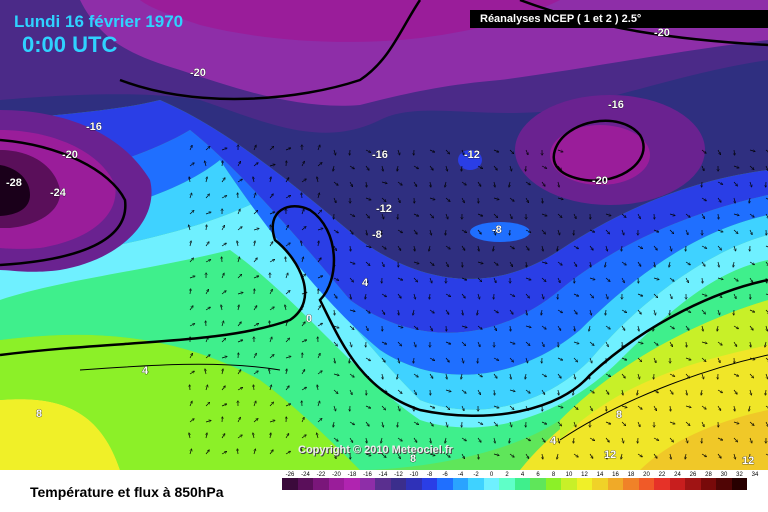 The height and width of the screenshot is (512, 768). I want to click on contour-label: -20, so click(600, 181).